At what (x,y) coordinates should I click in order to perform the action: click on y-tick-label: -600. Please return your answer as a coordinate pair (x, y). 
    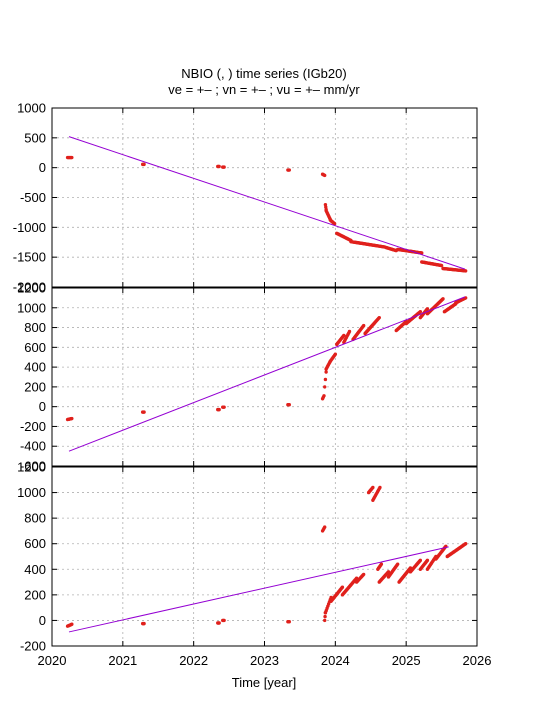
    Looking at the image, I should click on (33, 466).